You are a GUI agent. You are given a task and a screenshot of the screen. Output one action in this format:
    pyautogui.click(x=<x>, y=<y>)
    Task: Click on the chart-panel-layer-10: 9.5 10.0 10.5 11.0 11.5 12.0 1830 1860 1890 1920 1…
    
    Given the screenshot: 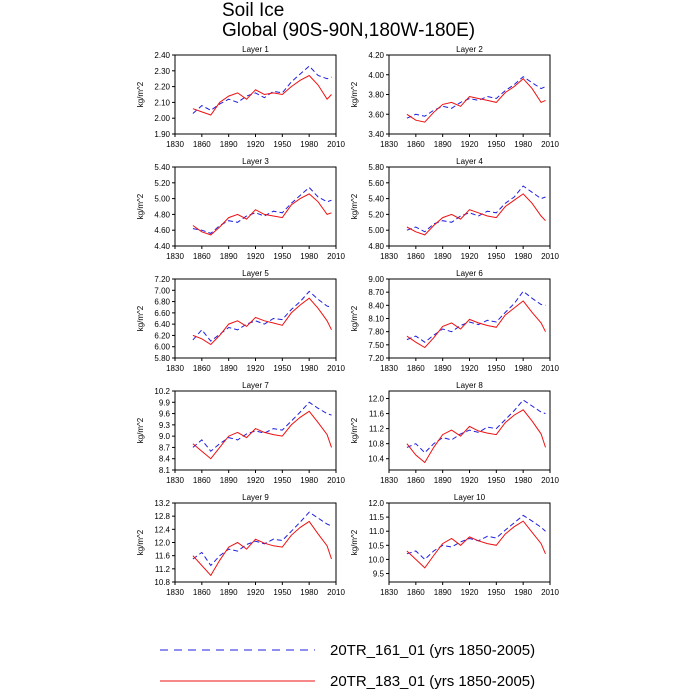 What is the action you would take?
    pyautogui.click(x=454, y=545)
    